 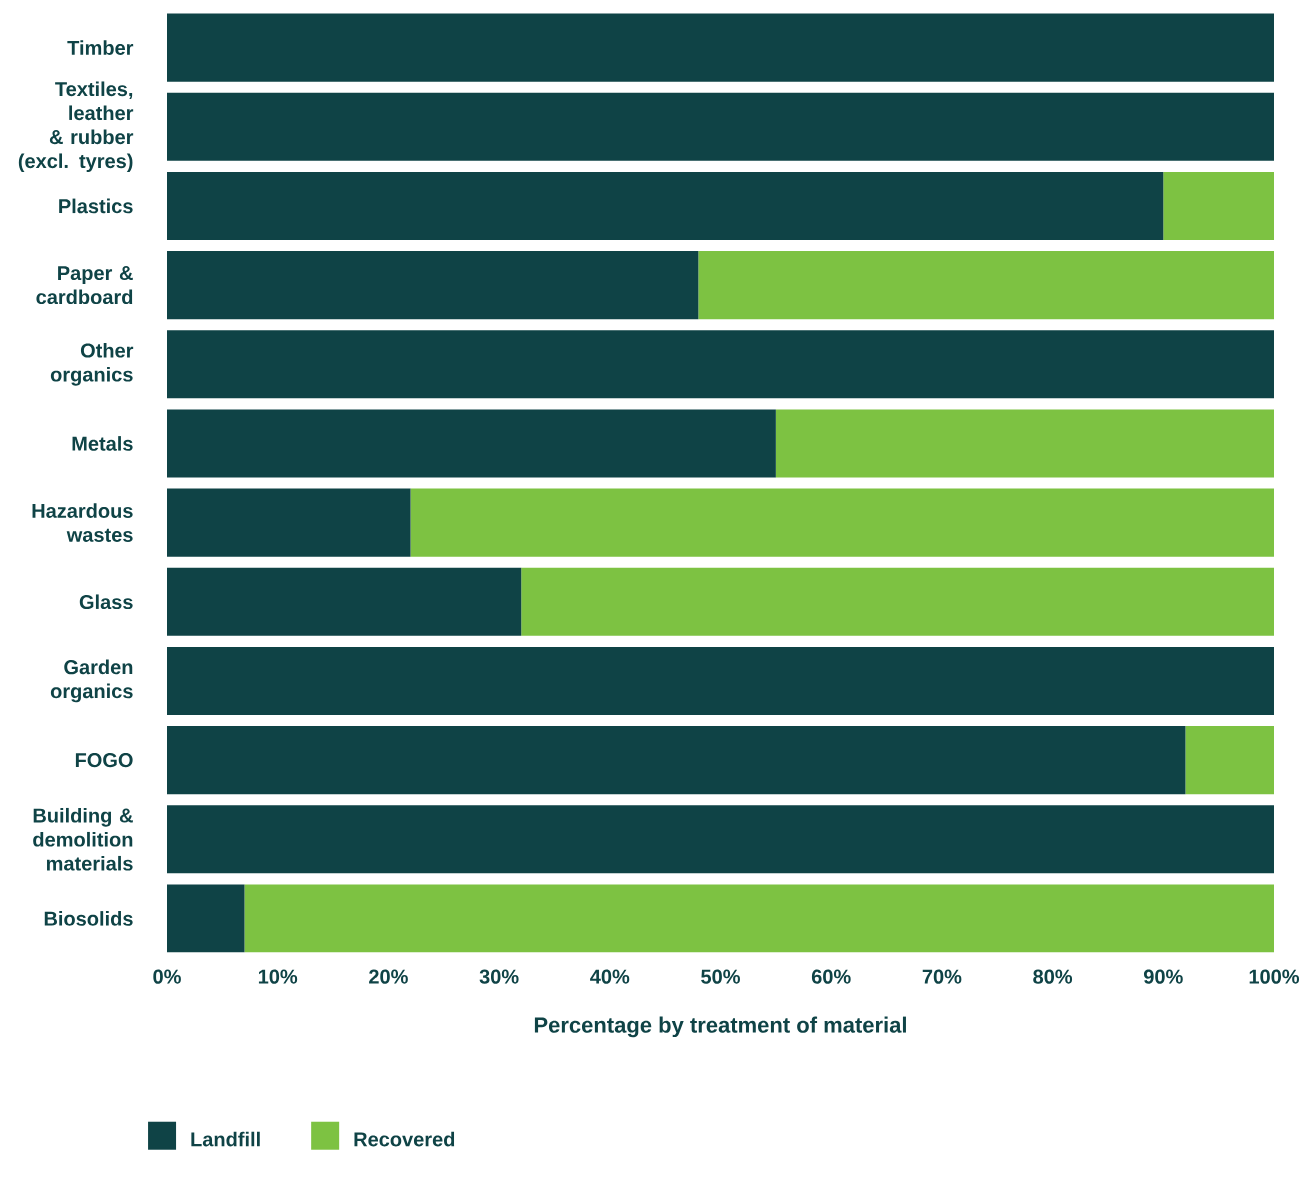 What do you see at coordinates (84, 285) in the screenshot?
I see `y-tick-label: Paper & cardboard` at bounding box center [84, 285].